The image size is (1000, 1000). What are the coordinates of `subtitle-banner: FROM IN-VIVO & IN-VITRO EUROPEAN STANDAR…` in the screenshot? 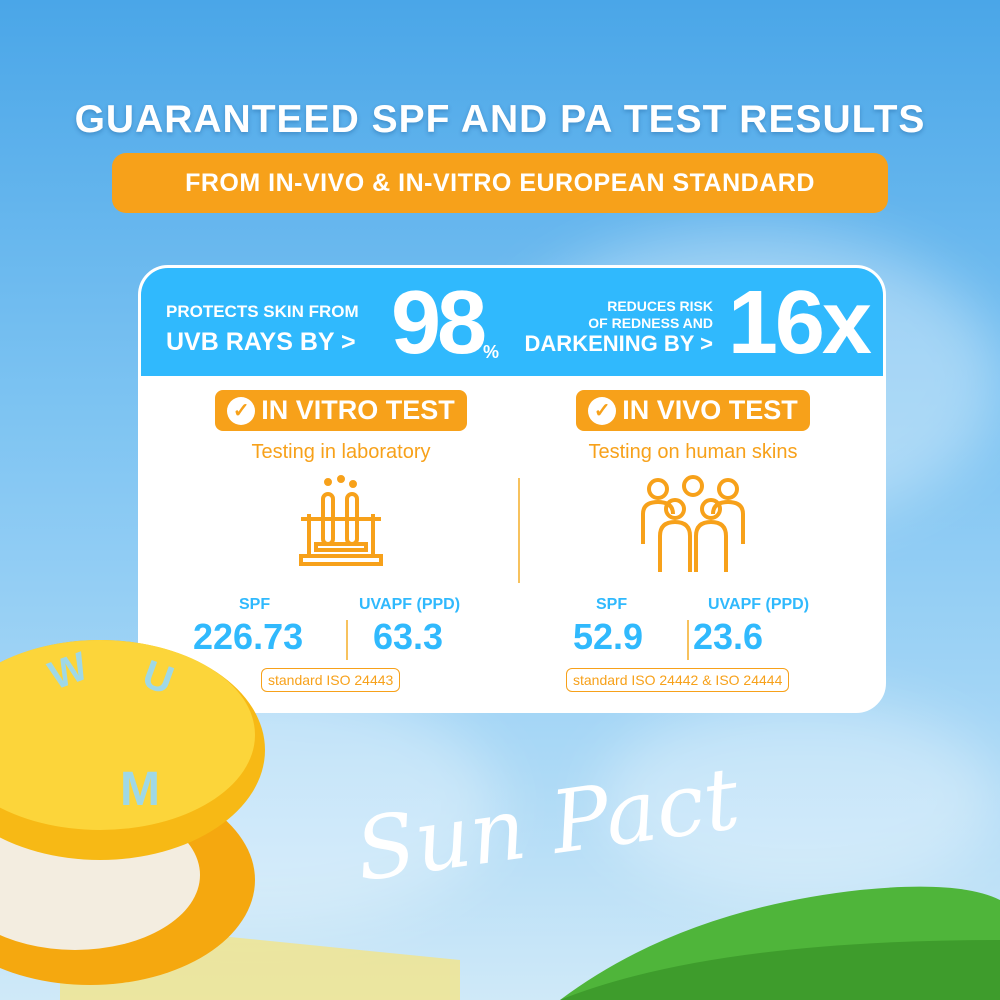 It's located at (500, 183).